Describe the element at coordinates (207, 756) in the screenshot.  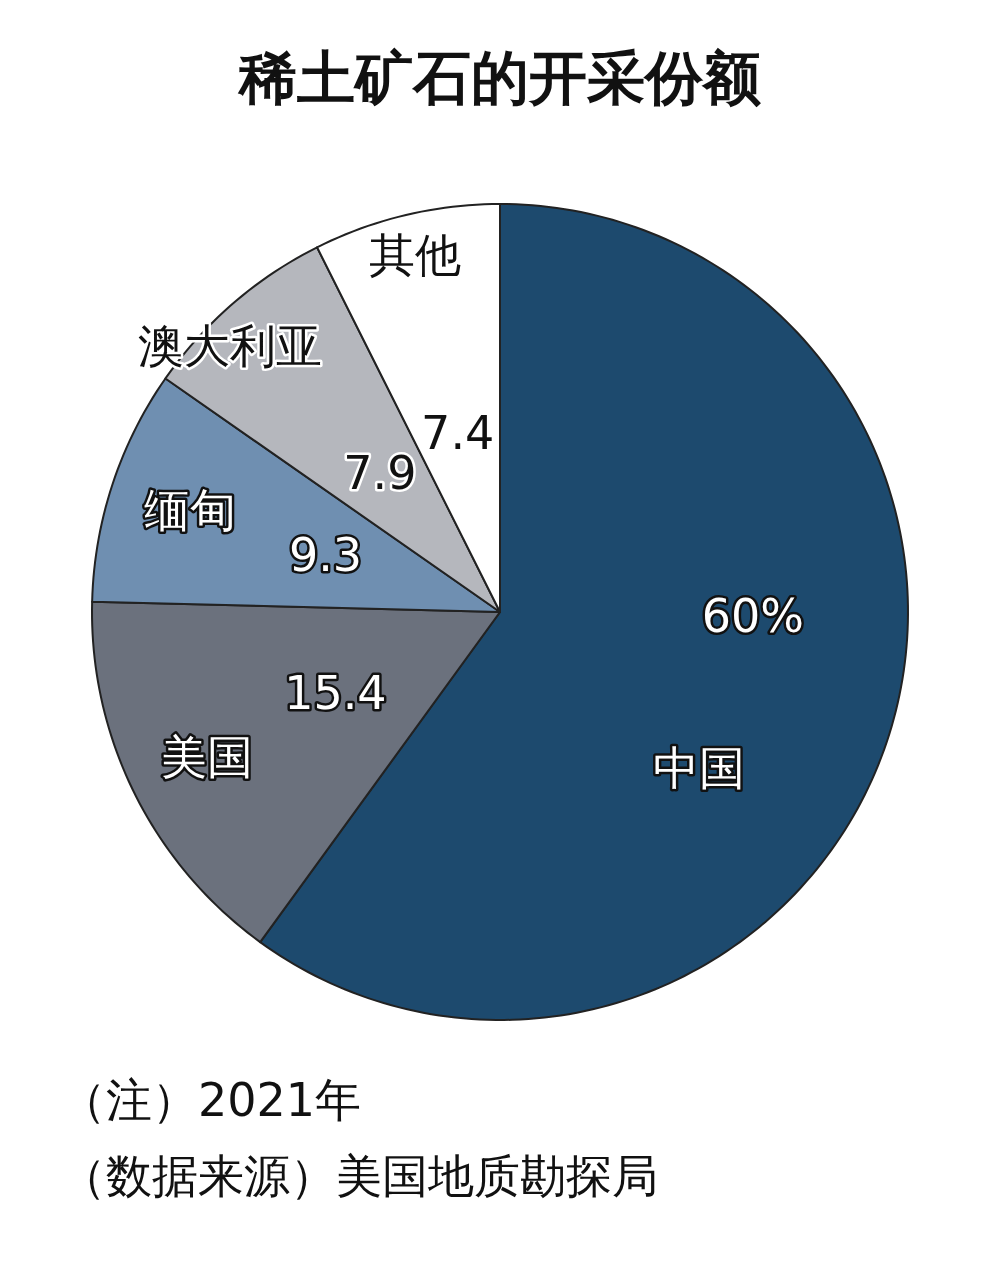
I see `slice-label: 美国` at that location.